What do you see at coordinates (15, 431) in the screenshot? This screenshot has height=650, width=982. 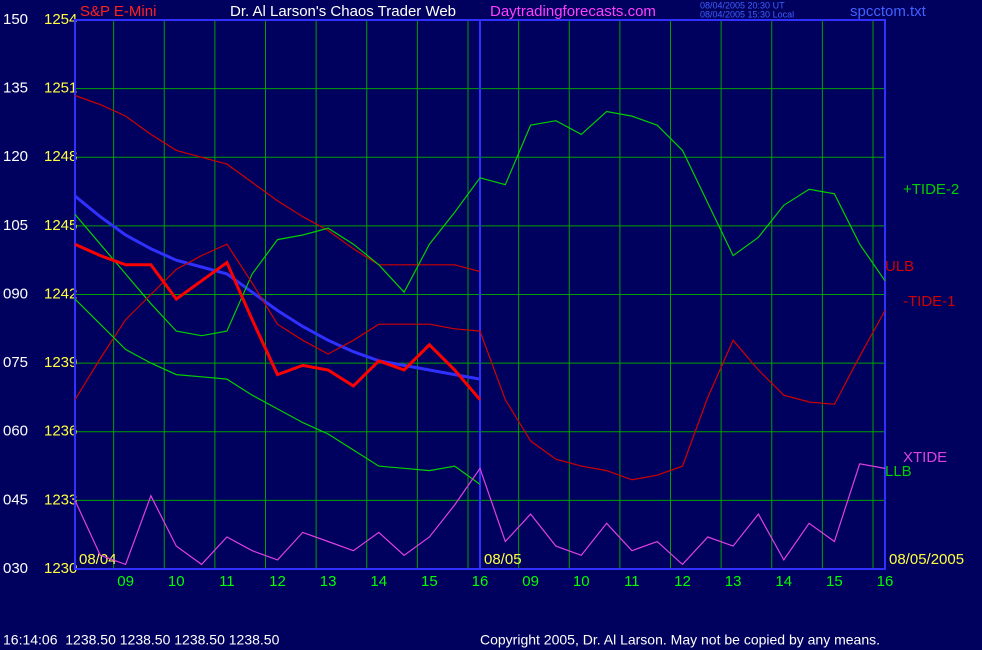 I see `y2-tick-label: 060` at bounding box center [15, 431].